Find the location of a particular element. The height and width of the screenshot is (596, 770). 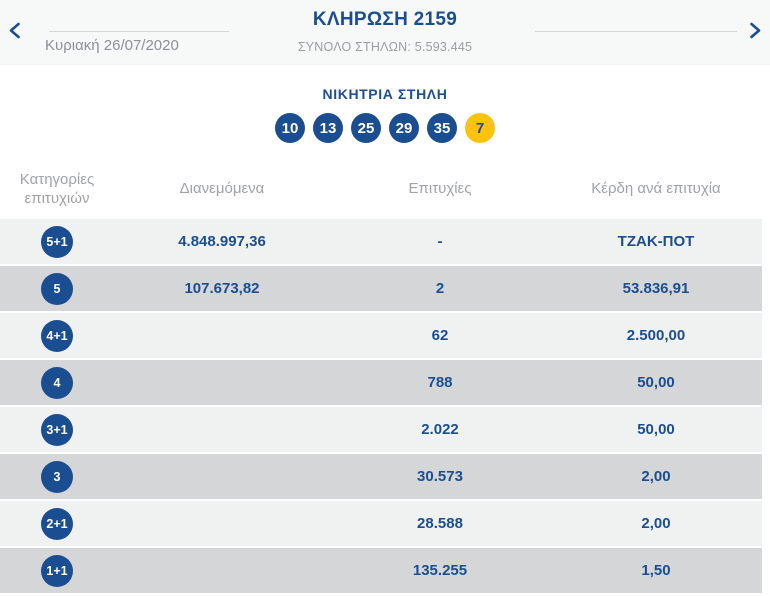

next-draw-button is located at coordinates (755, 32).